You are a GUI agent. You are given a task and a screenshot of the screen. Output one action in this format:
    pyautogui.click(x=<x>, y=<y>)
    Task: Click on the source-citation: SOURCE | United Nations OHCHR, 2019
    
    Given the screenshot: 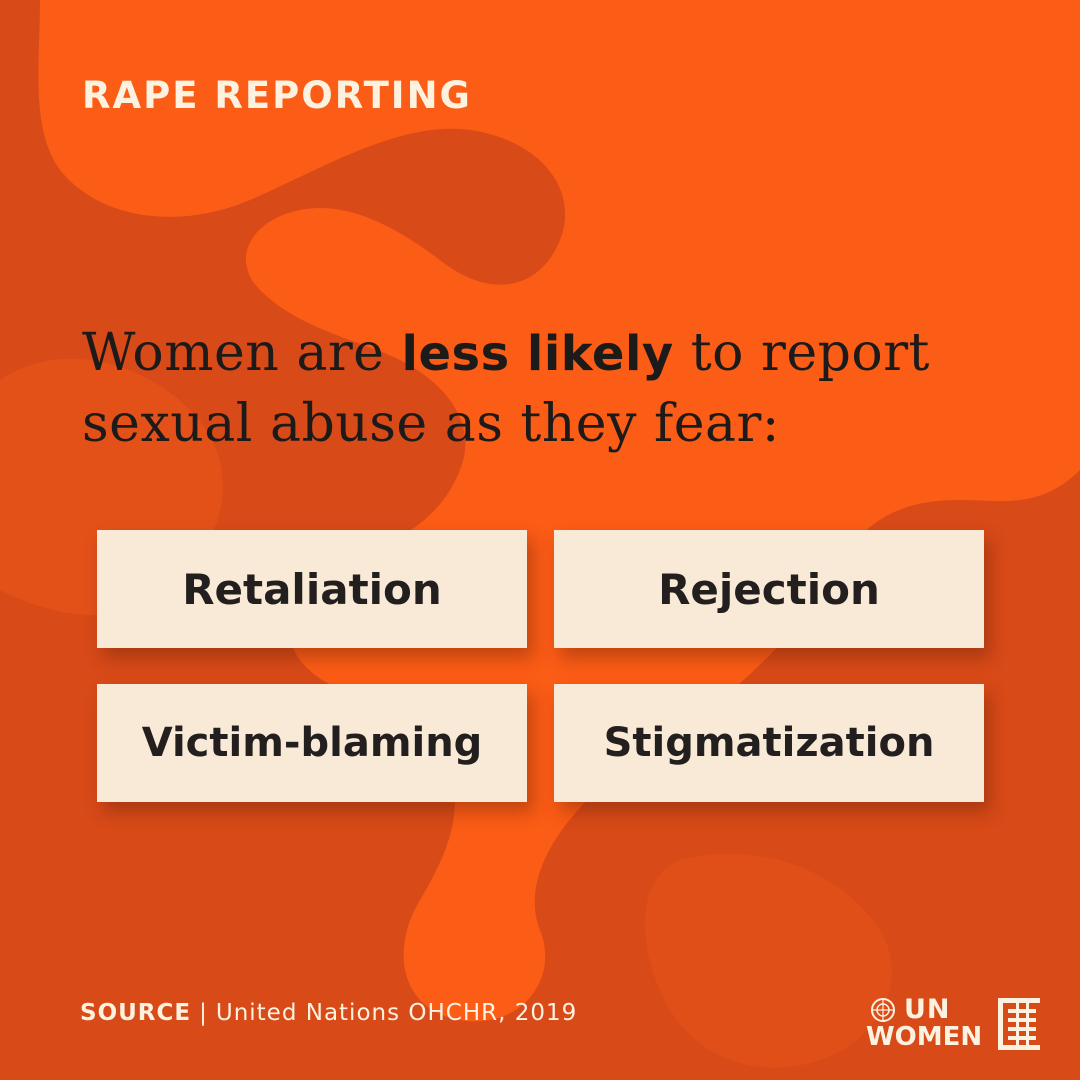 What is the action you would take?
    pyautogui.click(x=328, y=1013)
    